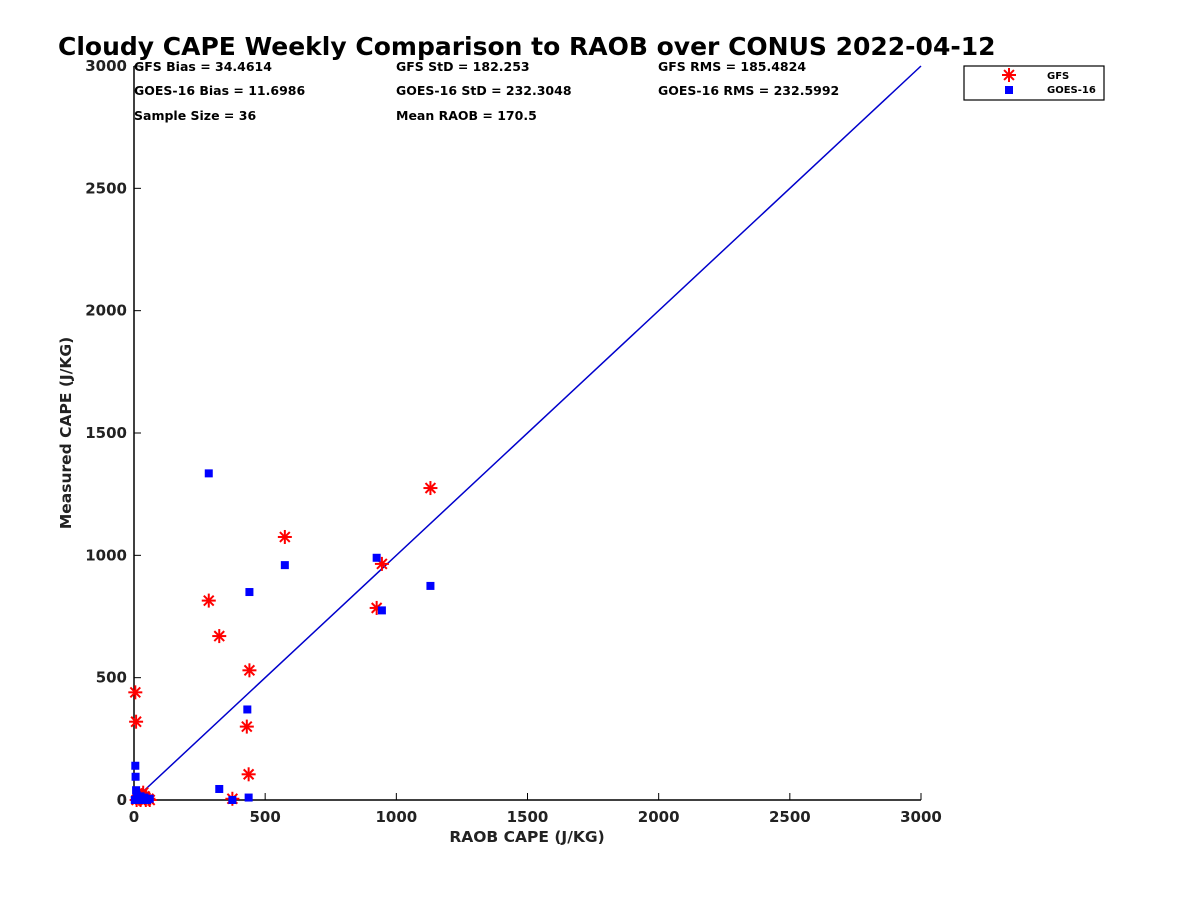  What do you see at coordinates (203, 66) in the screenshot?
I see `gfs-bias-stat: GFS Bias = 34.4614` at bounding box center [203, 66].